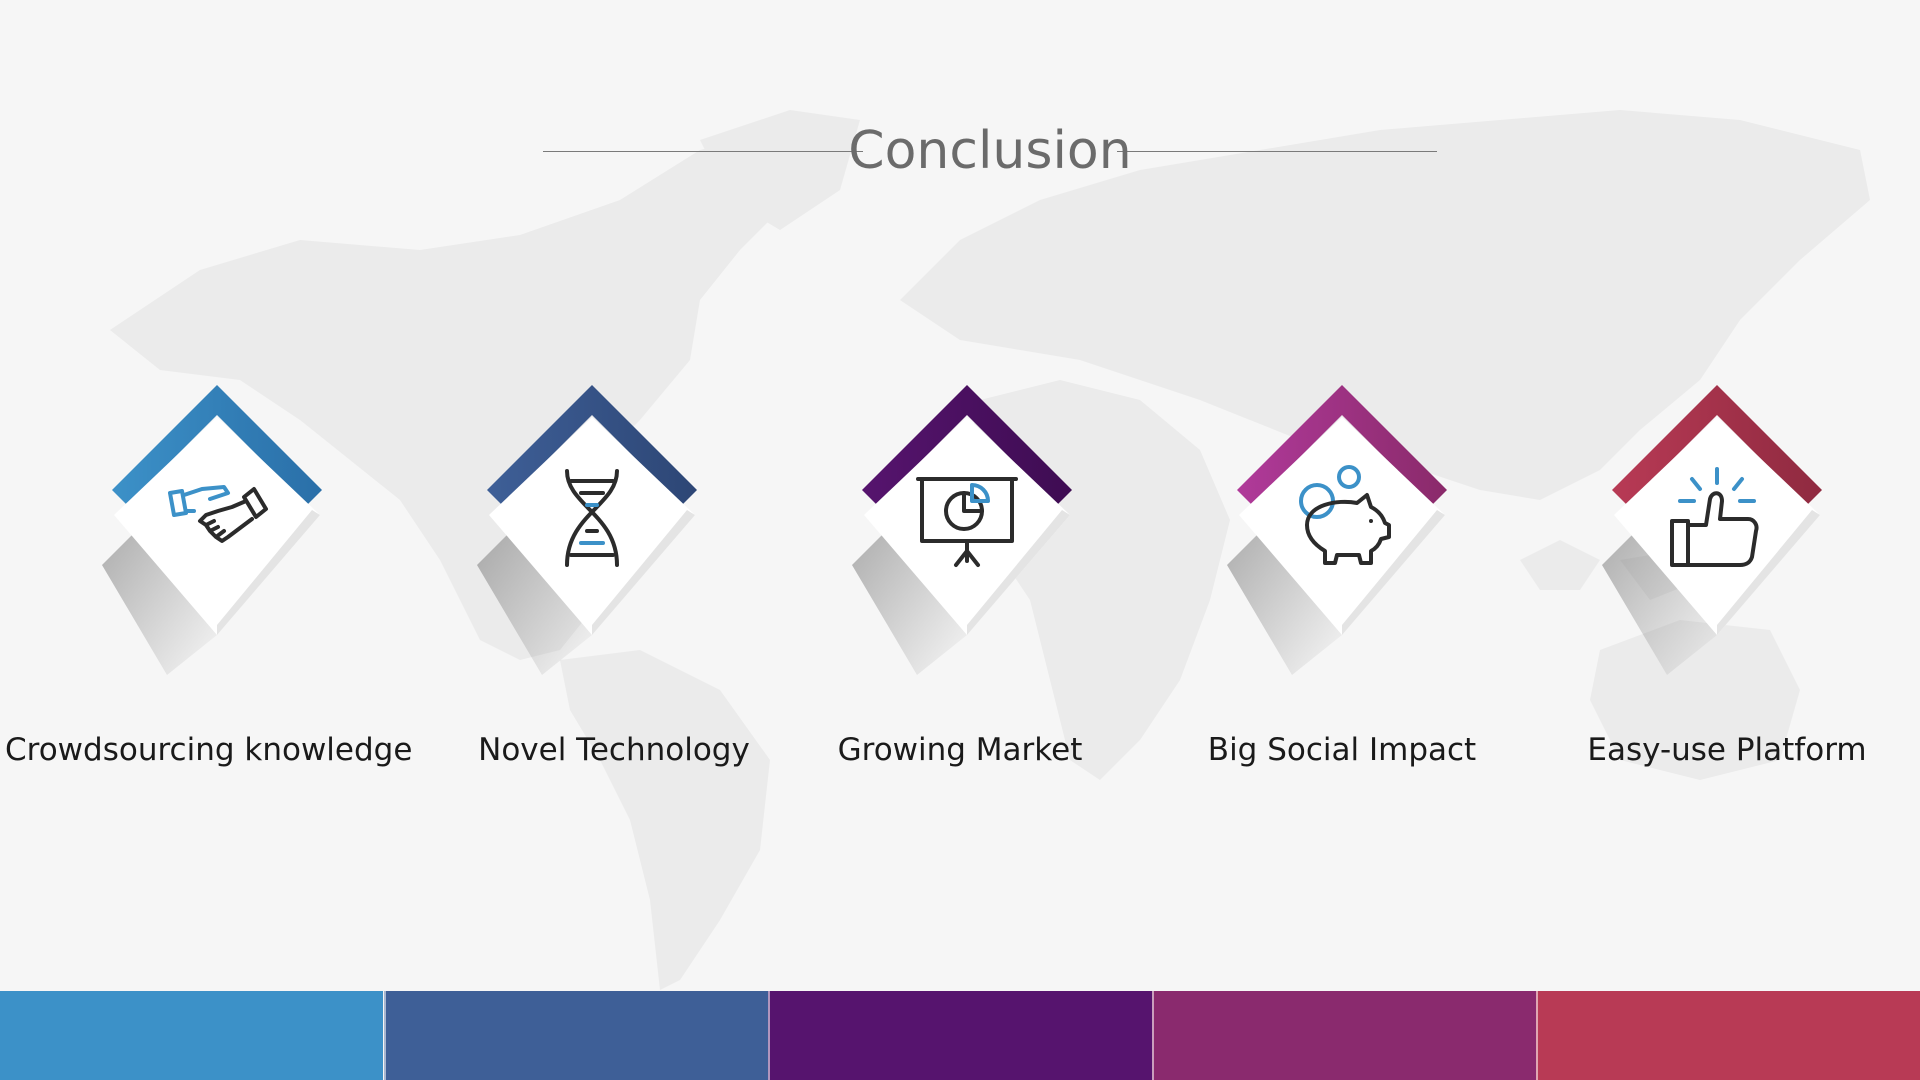 This screenshot has width=1920, height=1080. I want to click on presentation-chart-icon, so click(967, 522).